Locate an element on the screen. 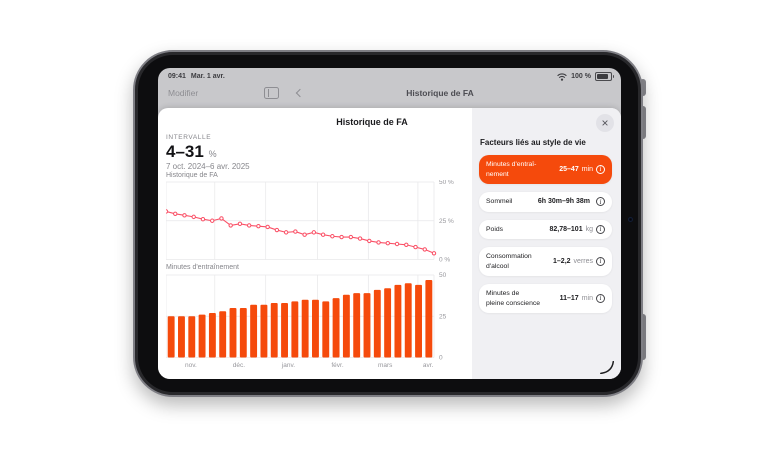 The image size is (764, 450). top-button is located at coordinates (643, 87).